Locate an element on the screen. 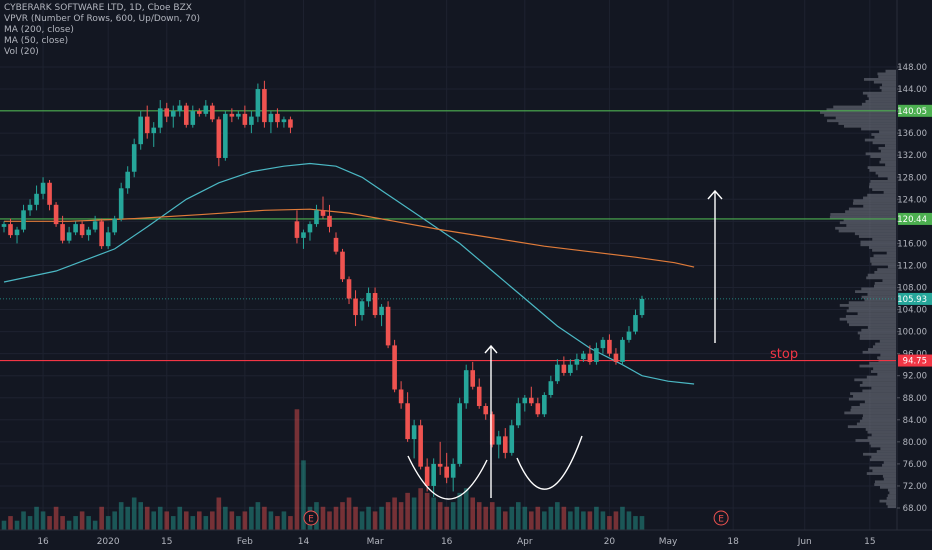 This screenshot has width=932, height=550. time-tick-label: May is located at coordinates (668, 542).